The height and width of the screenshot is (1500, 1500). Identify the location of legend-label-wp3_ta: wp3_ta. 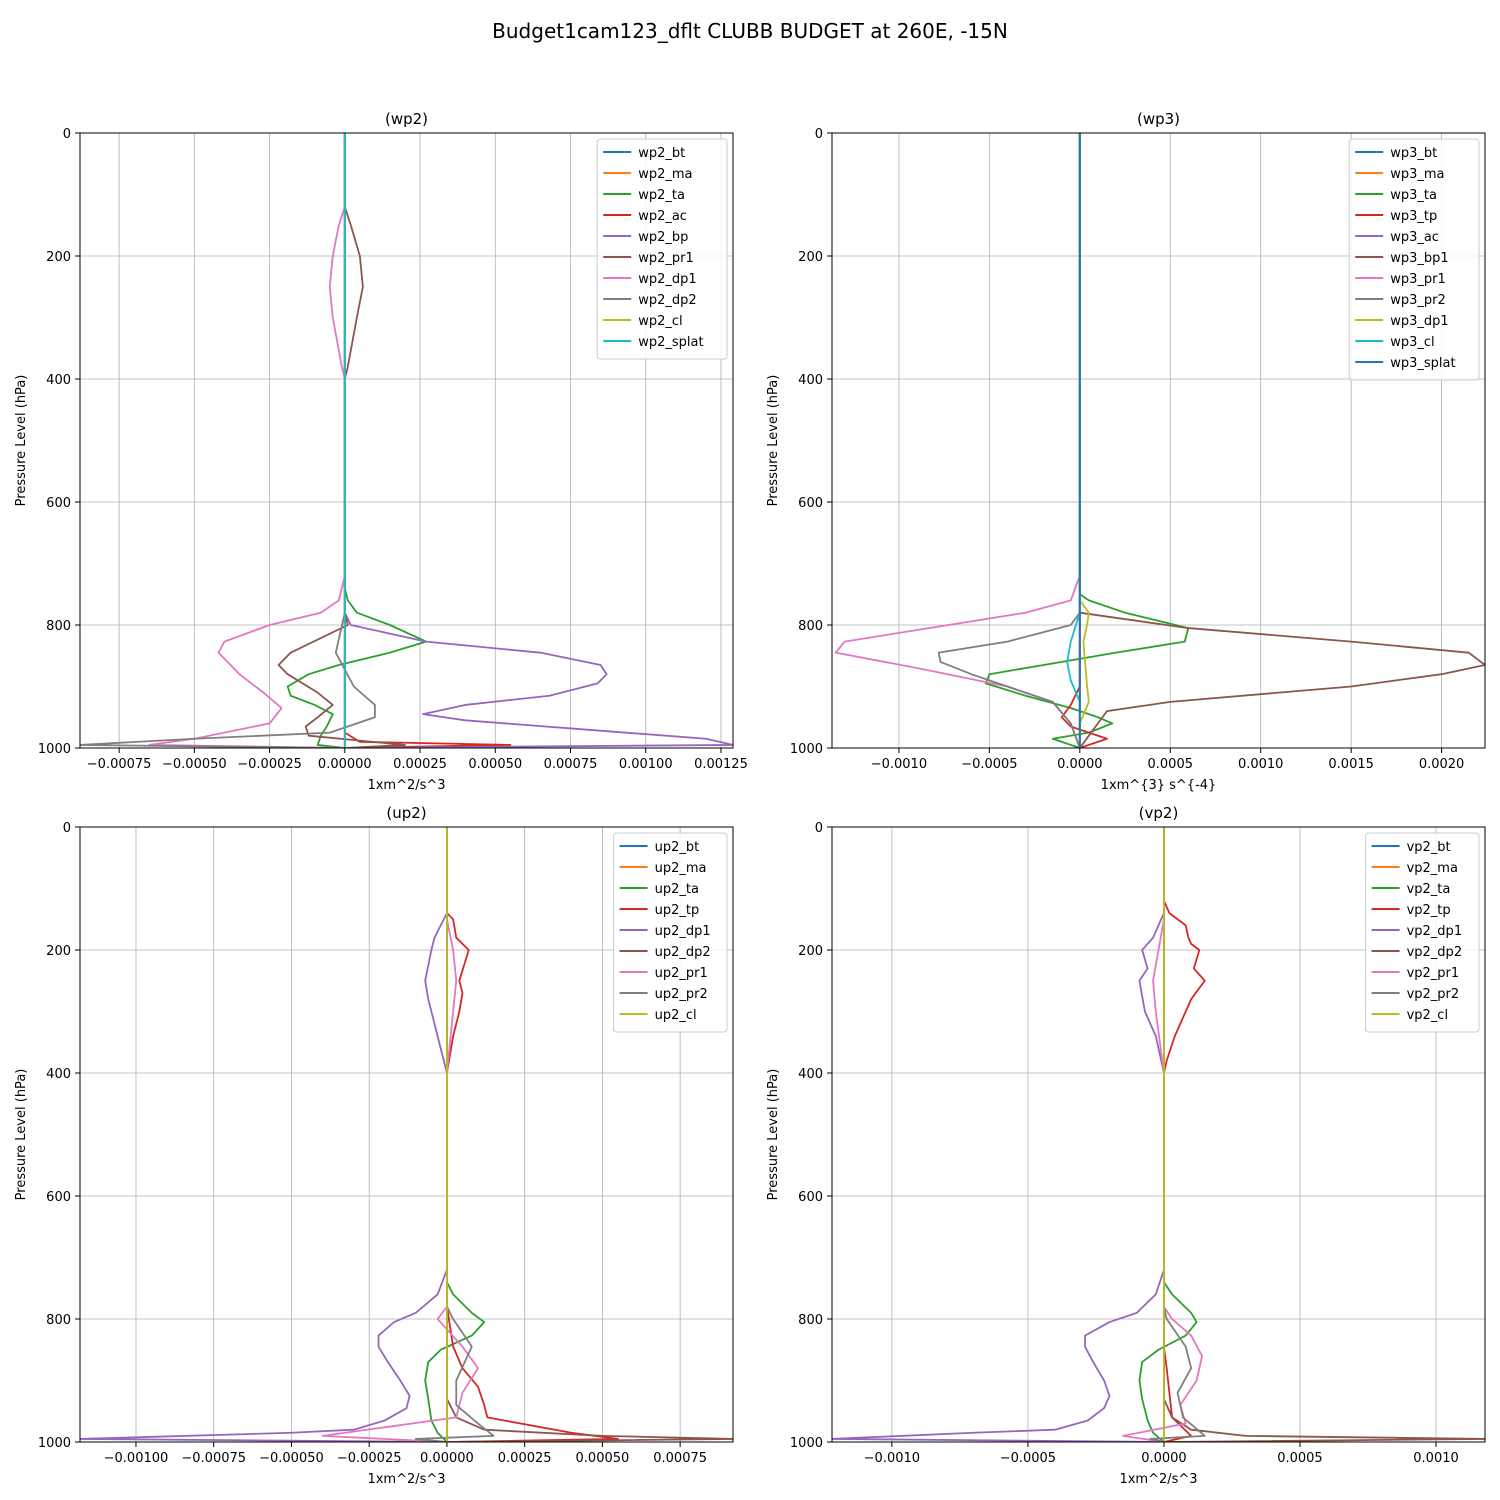
(1413, 195).